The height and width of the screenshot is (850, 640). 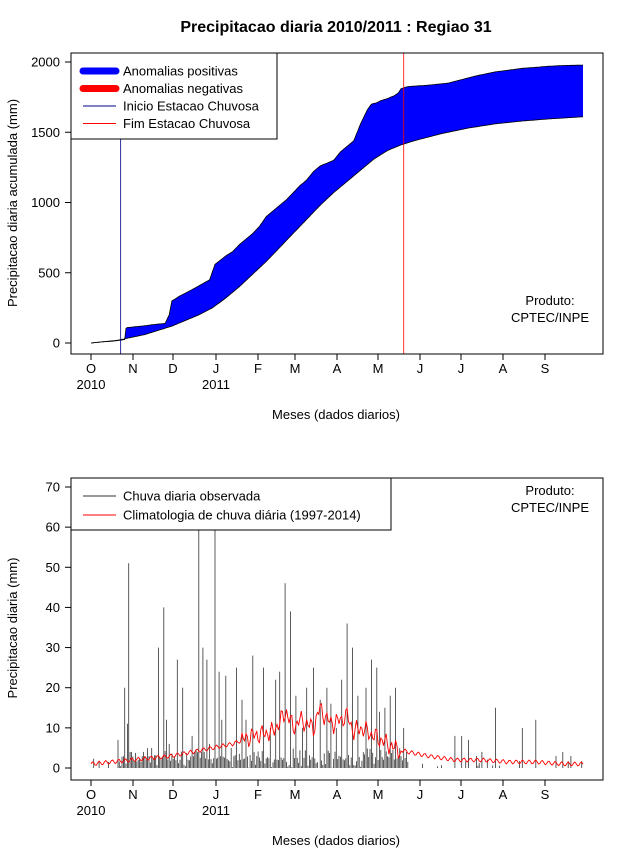 I want to click on bottom-ytick-label: 30, so click(x=53, y=647).